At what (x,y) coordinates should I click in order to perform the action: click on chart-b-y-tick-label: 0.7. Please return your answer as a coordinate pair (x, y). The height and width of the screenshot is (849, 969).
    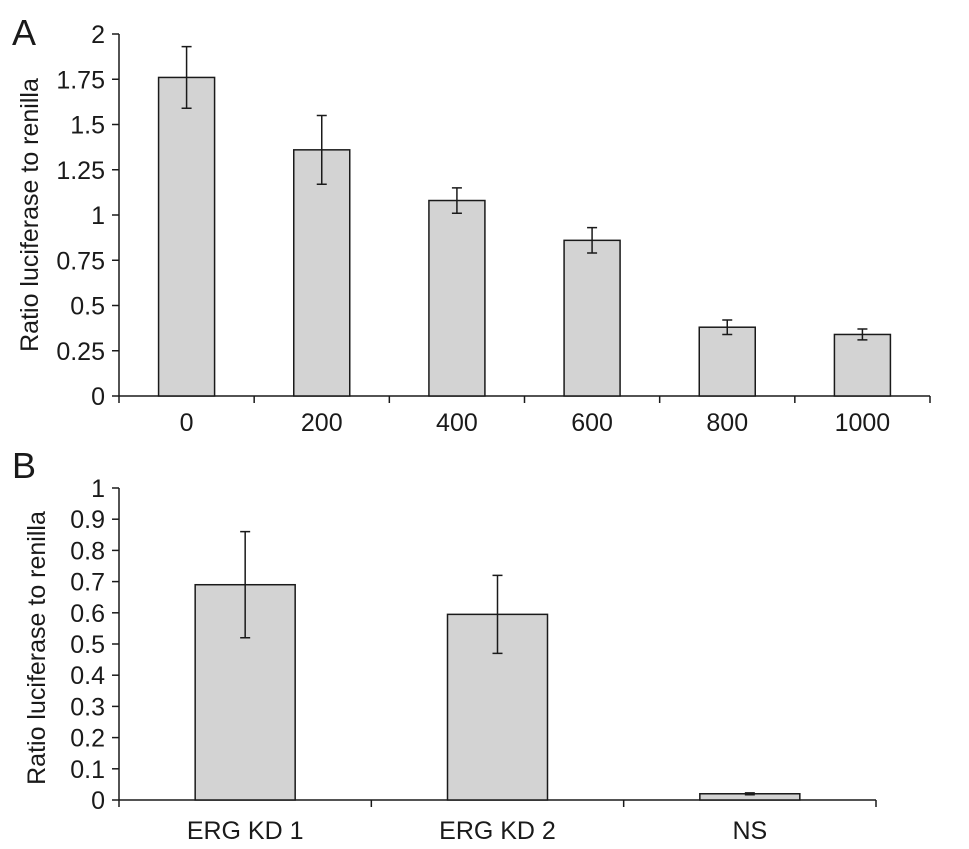
    Looking at the image, I should click on (87, 583).